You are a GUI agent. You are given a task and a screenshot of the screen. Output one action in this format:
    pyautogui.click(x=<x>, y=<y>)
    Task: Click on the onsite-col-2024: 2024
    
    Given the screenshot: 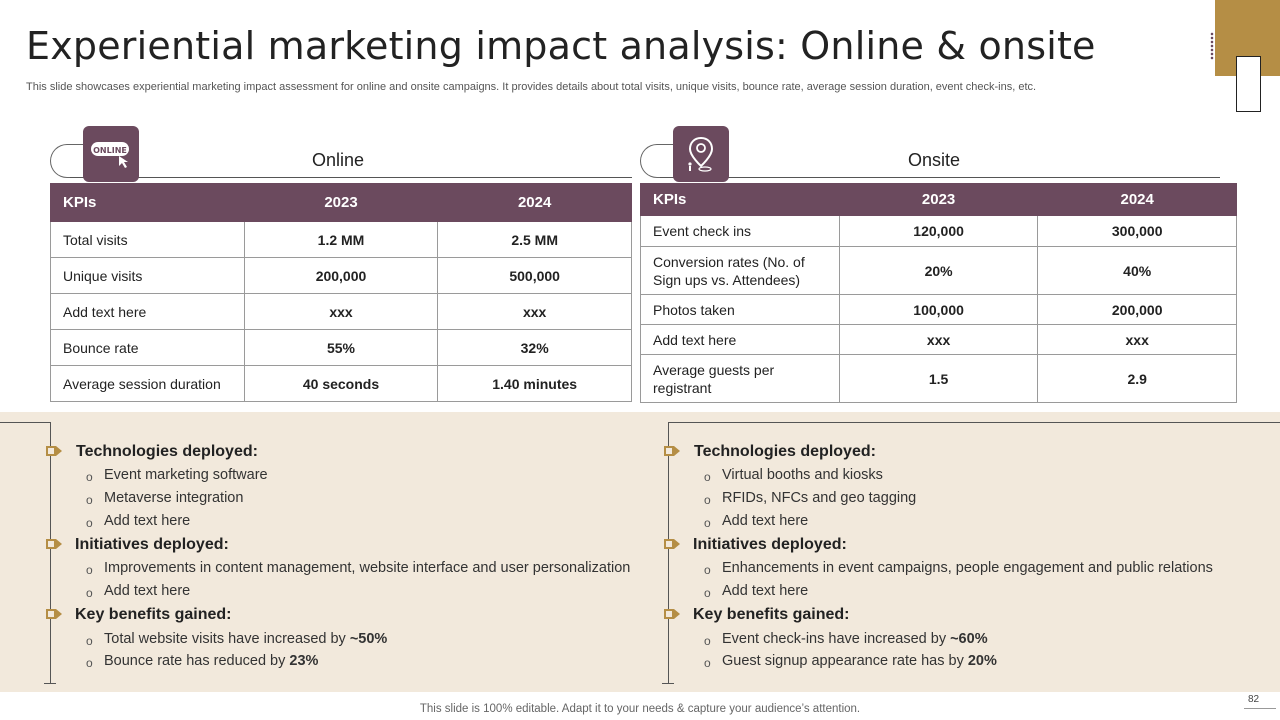 What is the action you would take?
    pyautogui.click(x=1137, y=199)
    